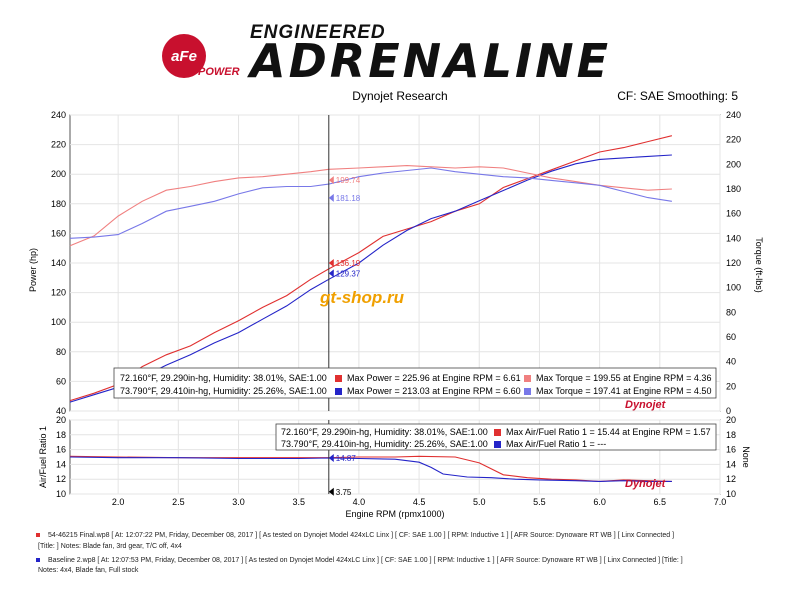  Describe the element at coordinates (556, 444) in the screenshot. I see `afr-legend-run2-value: Max Air/Fuel Ratio 1 = ---` at that location.